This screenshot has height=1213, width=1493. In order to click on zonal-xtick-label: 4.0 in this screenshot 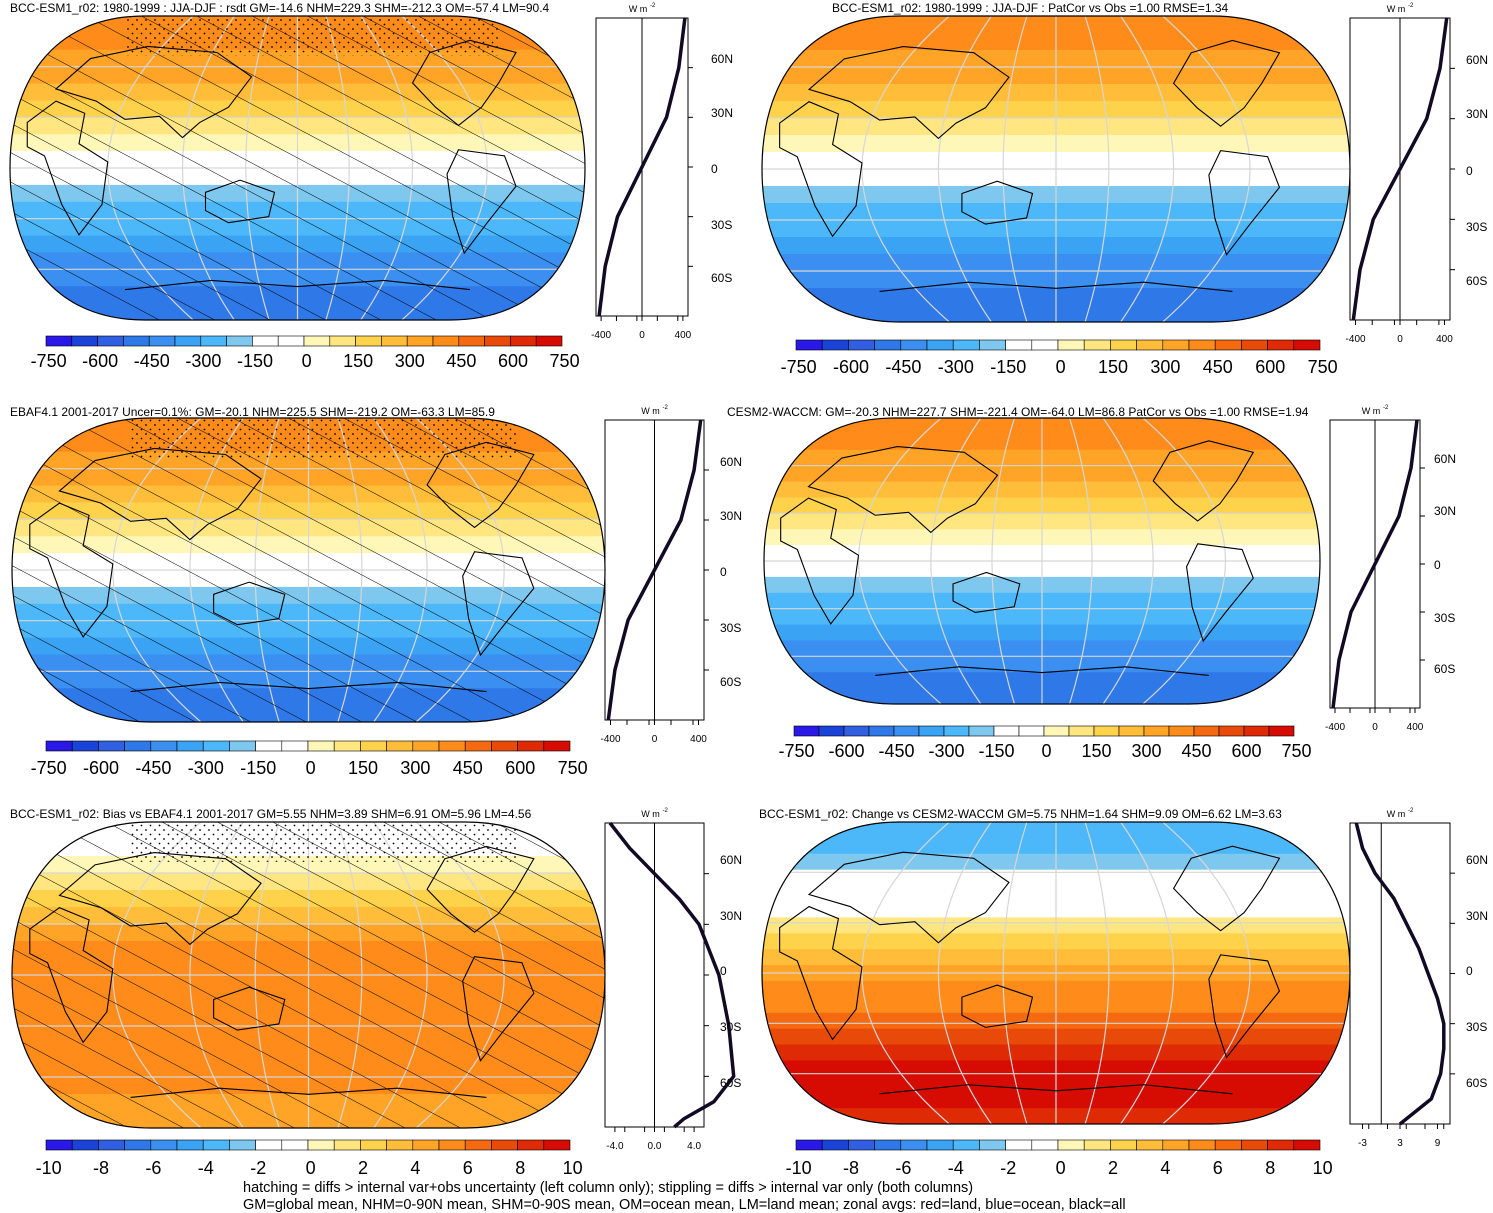, I will do `click(694, 1146)`.